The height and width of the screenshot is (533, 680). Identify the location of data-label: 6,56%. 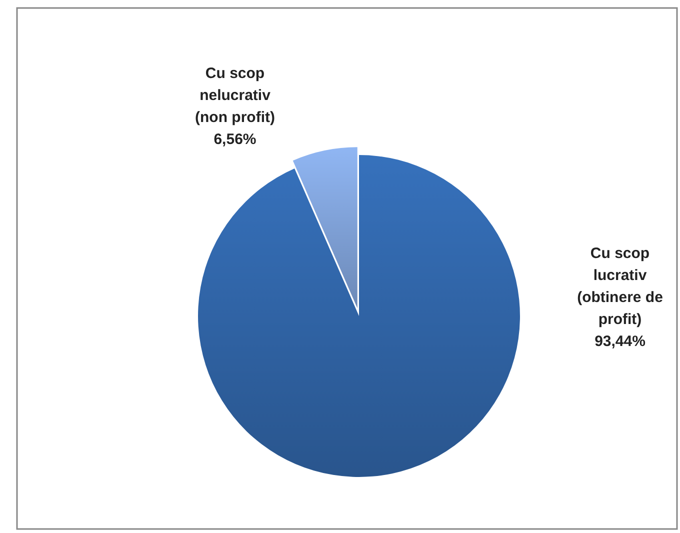
(235, 139).